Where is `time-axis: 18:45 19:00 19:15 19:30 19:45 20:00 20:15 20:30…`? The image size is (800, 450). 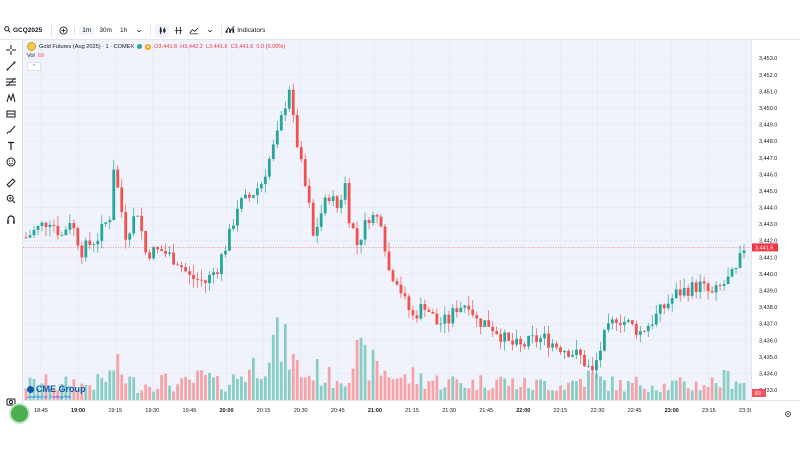 time-axis: 18:45 19:00 19:15 19:30 19:45 20:00 20:15 20:30… is located at coordinates (388, 409).